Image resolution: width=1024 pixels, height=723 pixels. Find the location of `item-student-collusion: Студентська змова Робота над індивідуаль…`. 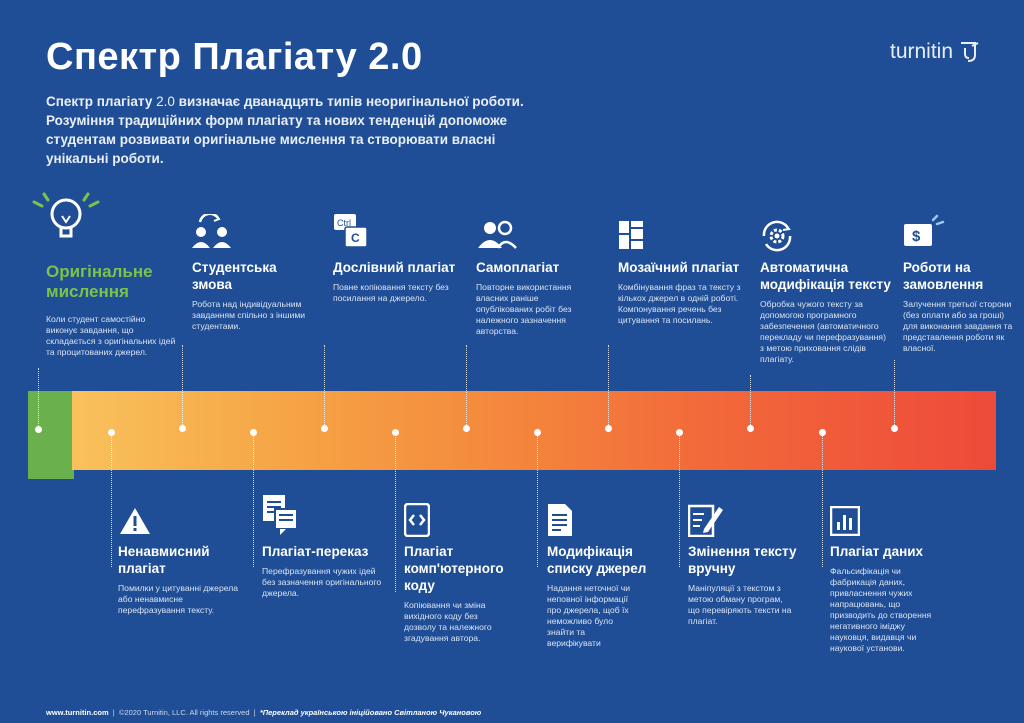

item-student-collusion: Студентська змова Робота над індивідуаль… is located at coordinates (256, 295).